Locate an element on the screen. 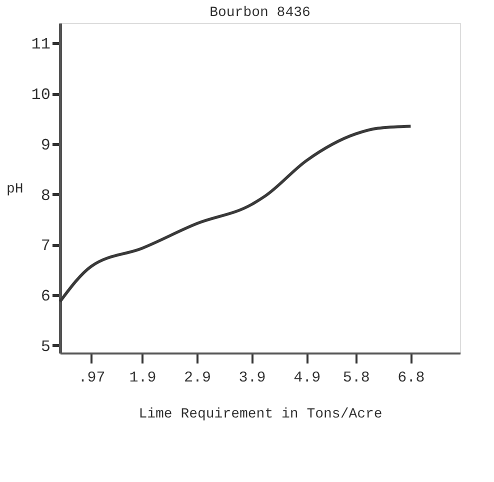  x-tick-label: 3.9 is located at coordinates (252, 378).